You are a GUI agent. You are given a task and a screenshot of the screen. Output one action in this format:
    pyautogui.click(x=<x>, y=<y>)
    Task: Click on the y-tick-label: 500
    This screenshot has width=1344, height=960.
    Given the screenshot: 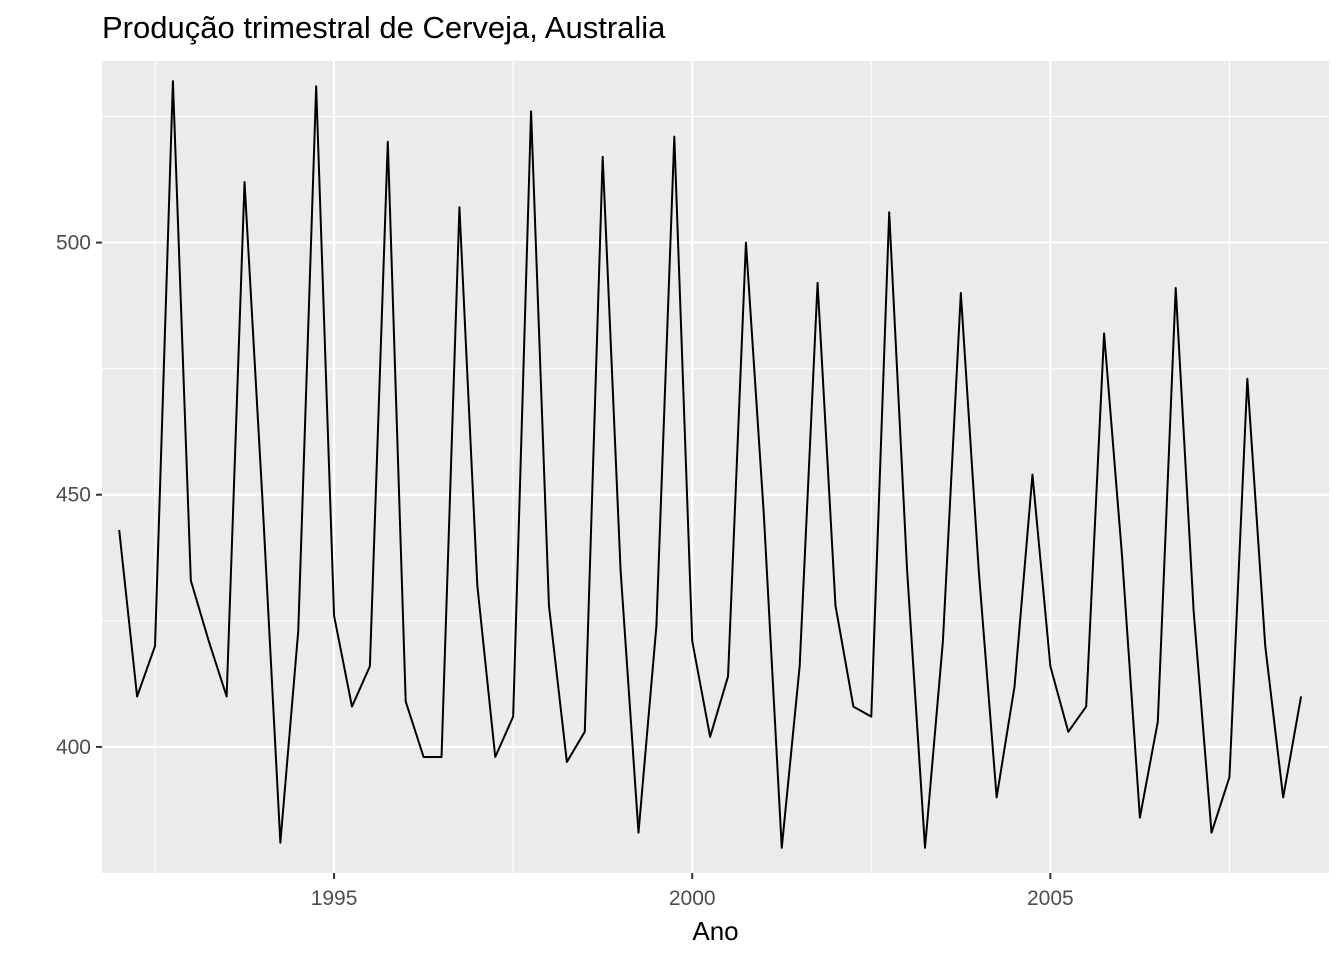 What is the action you would take?
    pyautogui.click(x=73, y=243)
    